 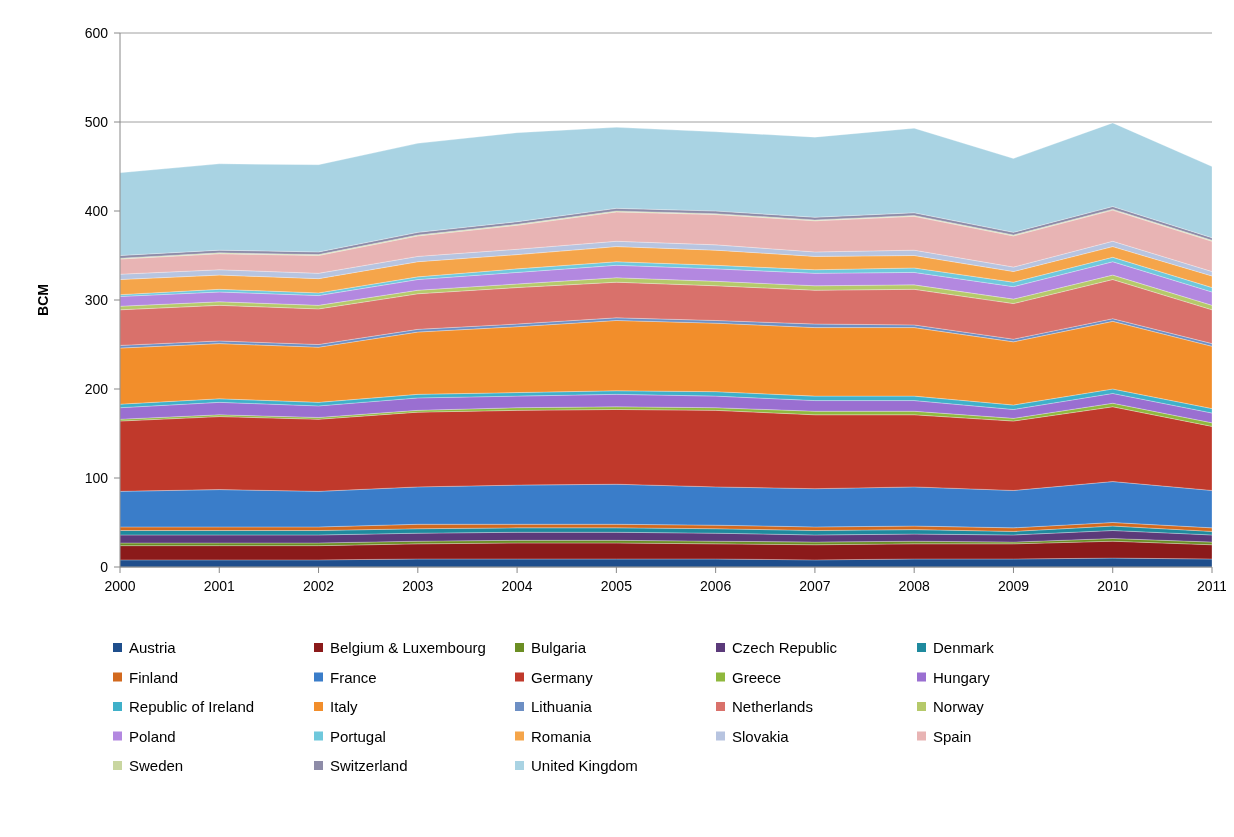 What do you see at coordinates (584, 766) in the screenshot?
I see `legend-label: United Kingdom` at bounding box center [584, 766].